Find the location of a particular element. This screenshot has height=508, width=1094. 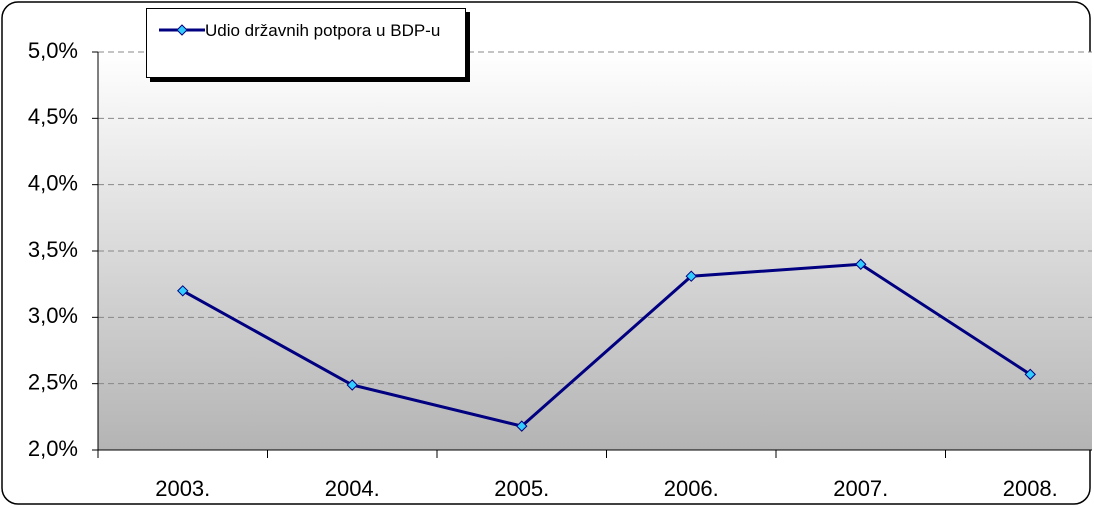

legend-label: Udio državnih potpora u BDP-u is located at coordinates (323, 30).